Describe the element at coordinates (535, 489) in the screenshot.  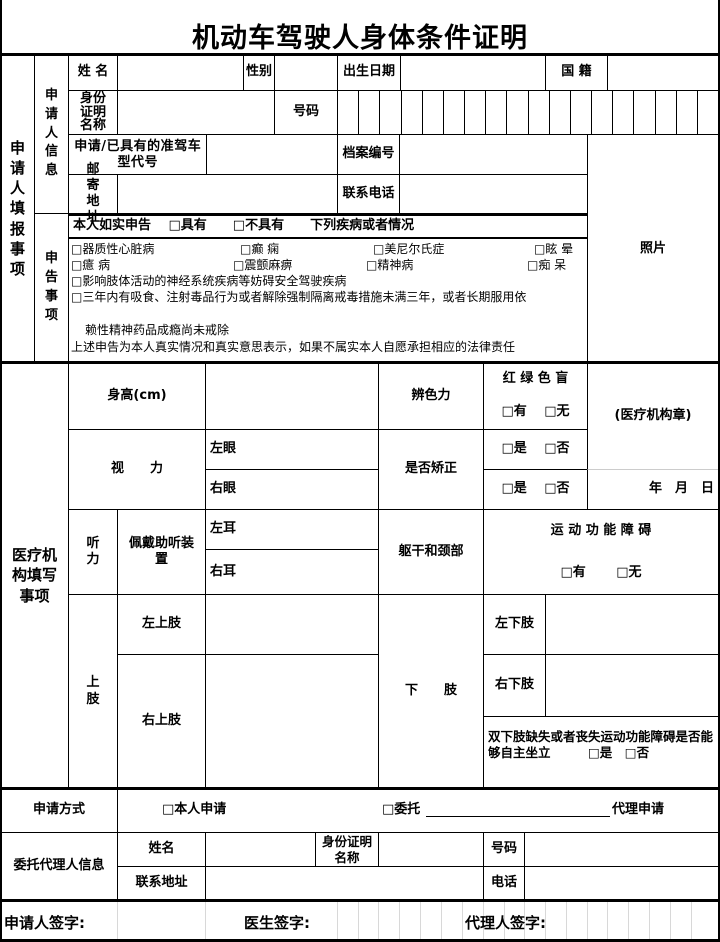
I see `right-corrected-options: □是 □否` at that location.